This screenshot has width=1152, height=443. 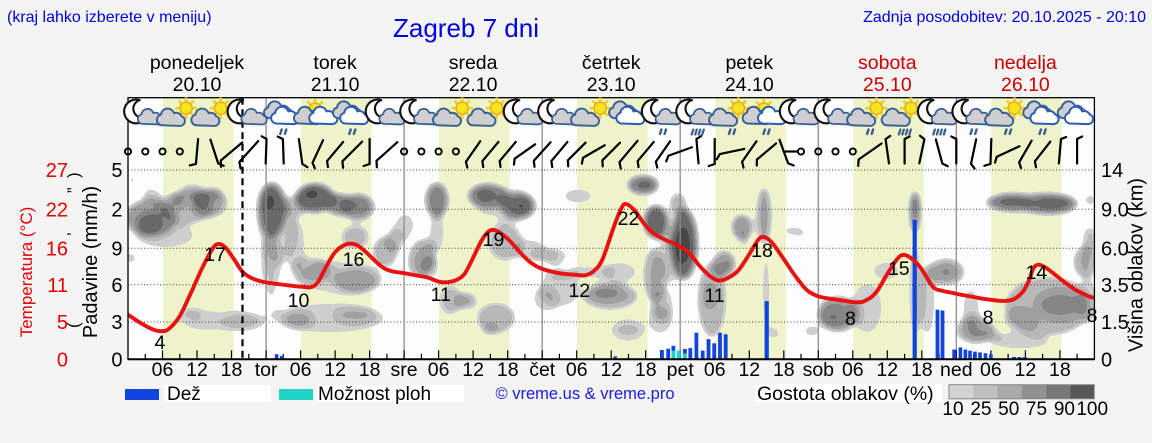 What do you see at coordinates (215, 255) in the screenshot?
I see `svg-text: 17` at bounding box center [215, 255].